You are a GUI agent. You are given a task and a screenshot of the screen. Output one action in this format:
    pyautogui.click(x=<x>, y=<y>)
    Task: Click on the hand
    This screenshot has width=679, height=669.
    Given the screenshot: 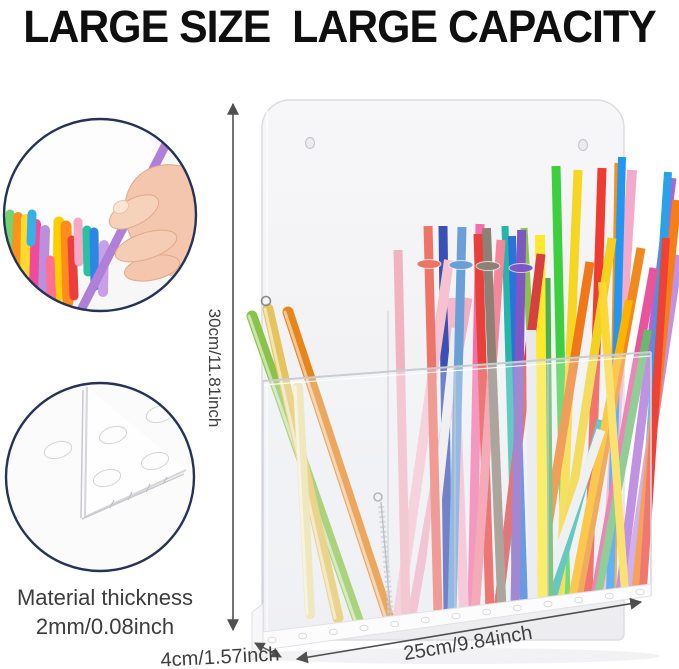 What is the action you would take?
    pyautogui.click(x=151, y=223)
    